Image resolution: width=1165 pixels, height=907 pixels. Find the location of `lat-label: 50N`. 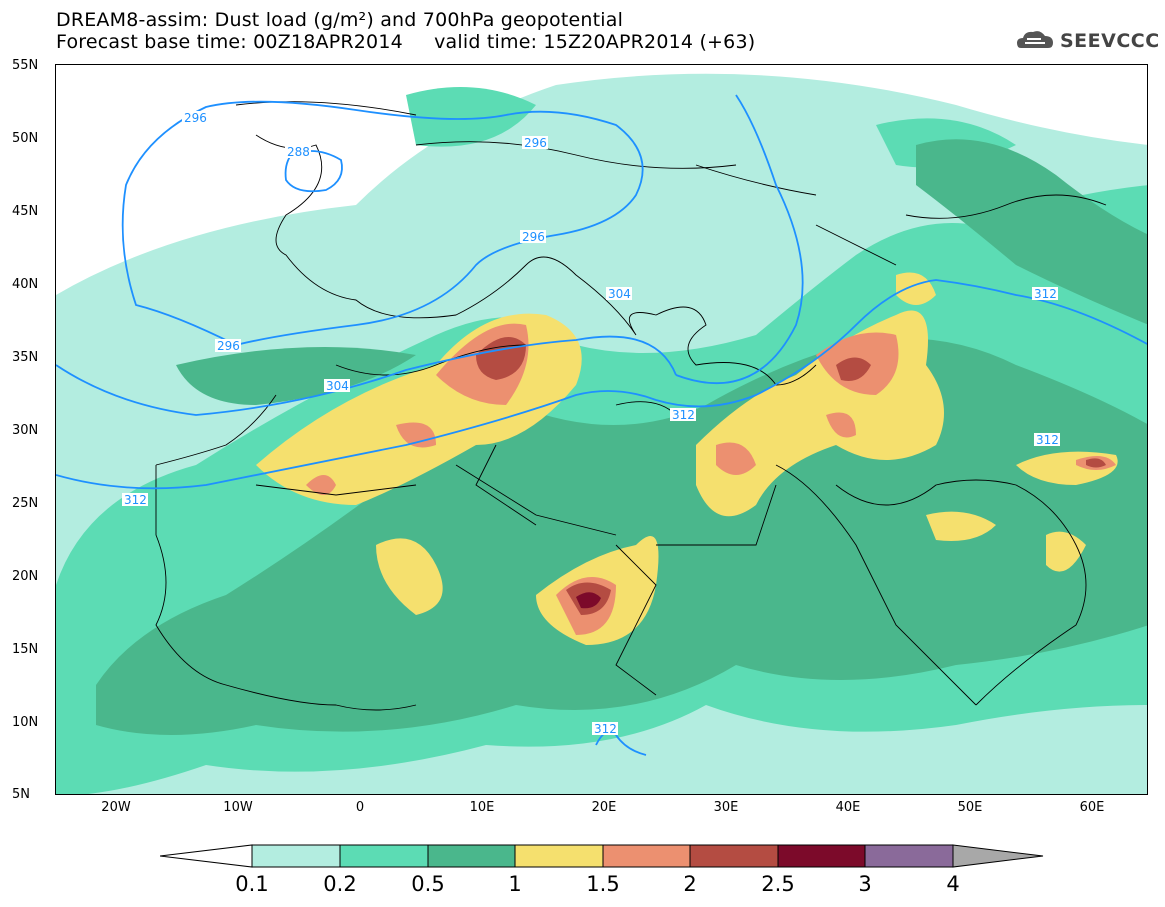

lat-label: 50N is located at coordinates (25, 138).